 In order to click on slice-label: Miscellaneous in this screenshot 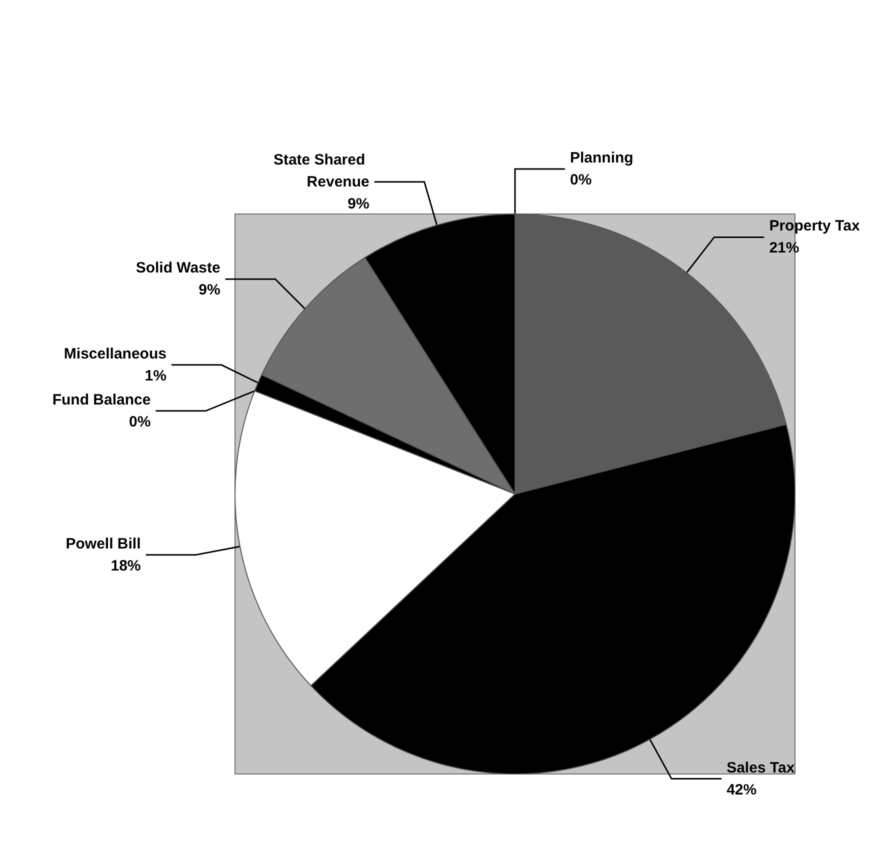, I will do `click(115, 353)`.